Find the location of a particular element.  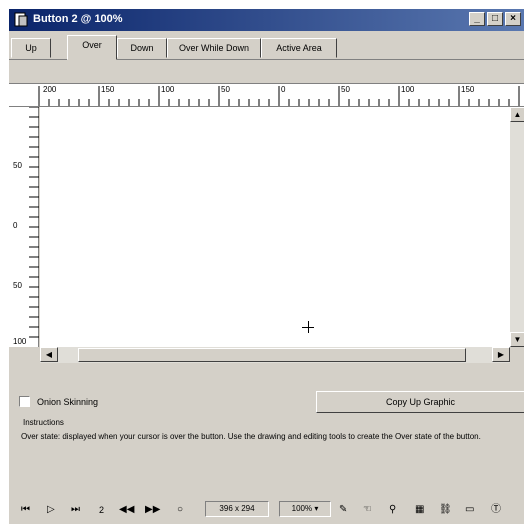

scroll-up-icon: ▲ is located at coordinates (517, 114).